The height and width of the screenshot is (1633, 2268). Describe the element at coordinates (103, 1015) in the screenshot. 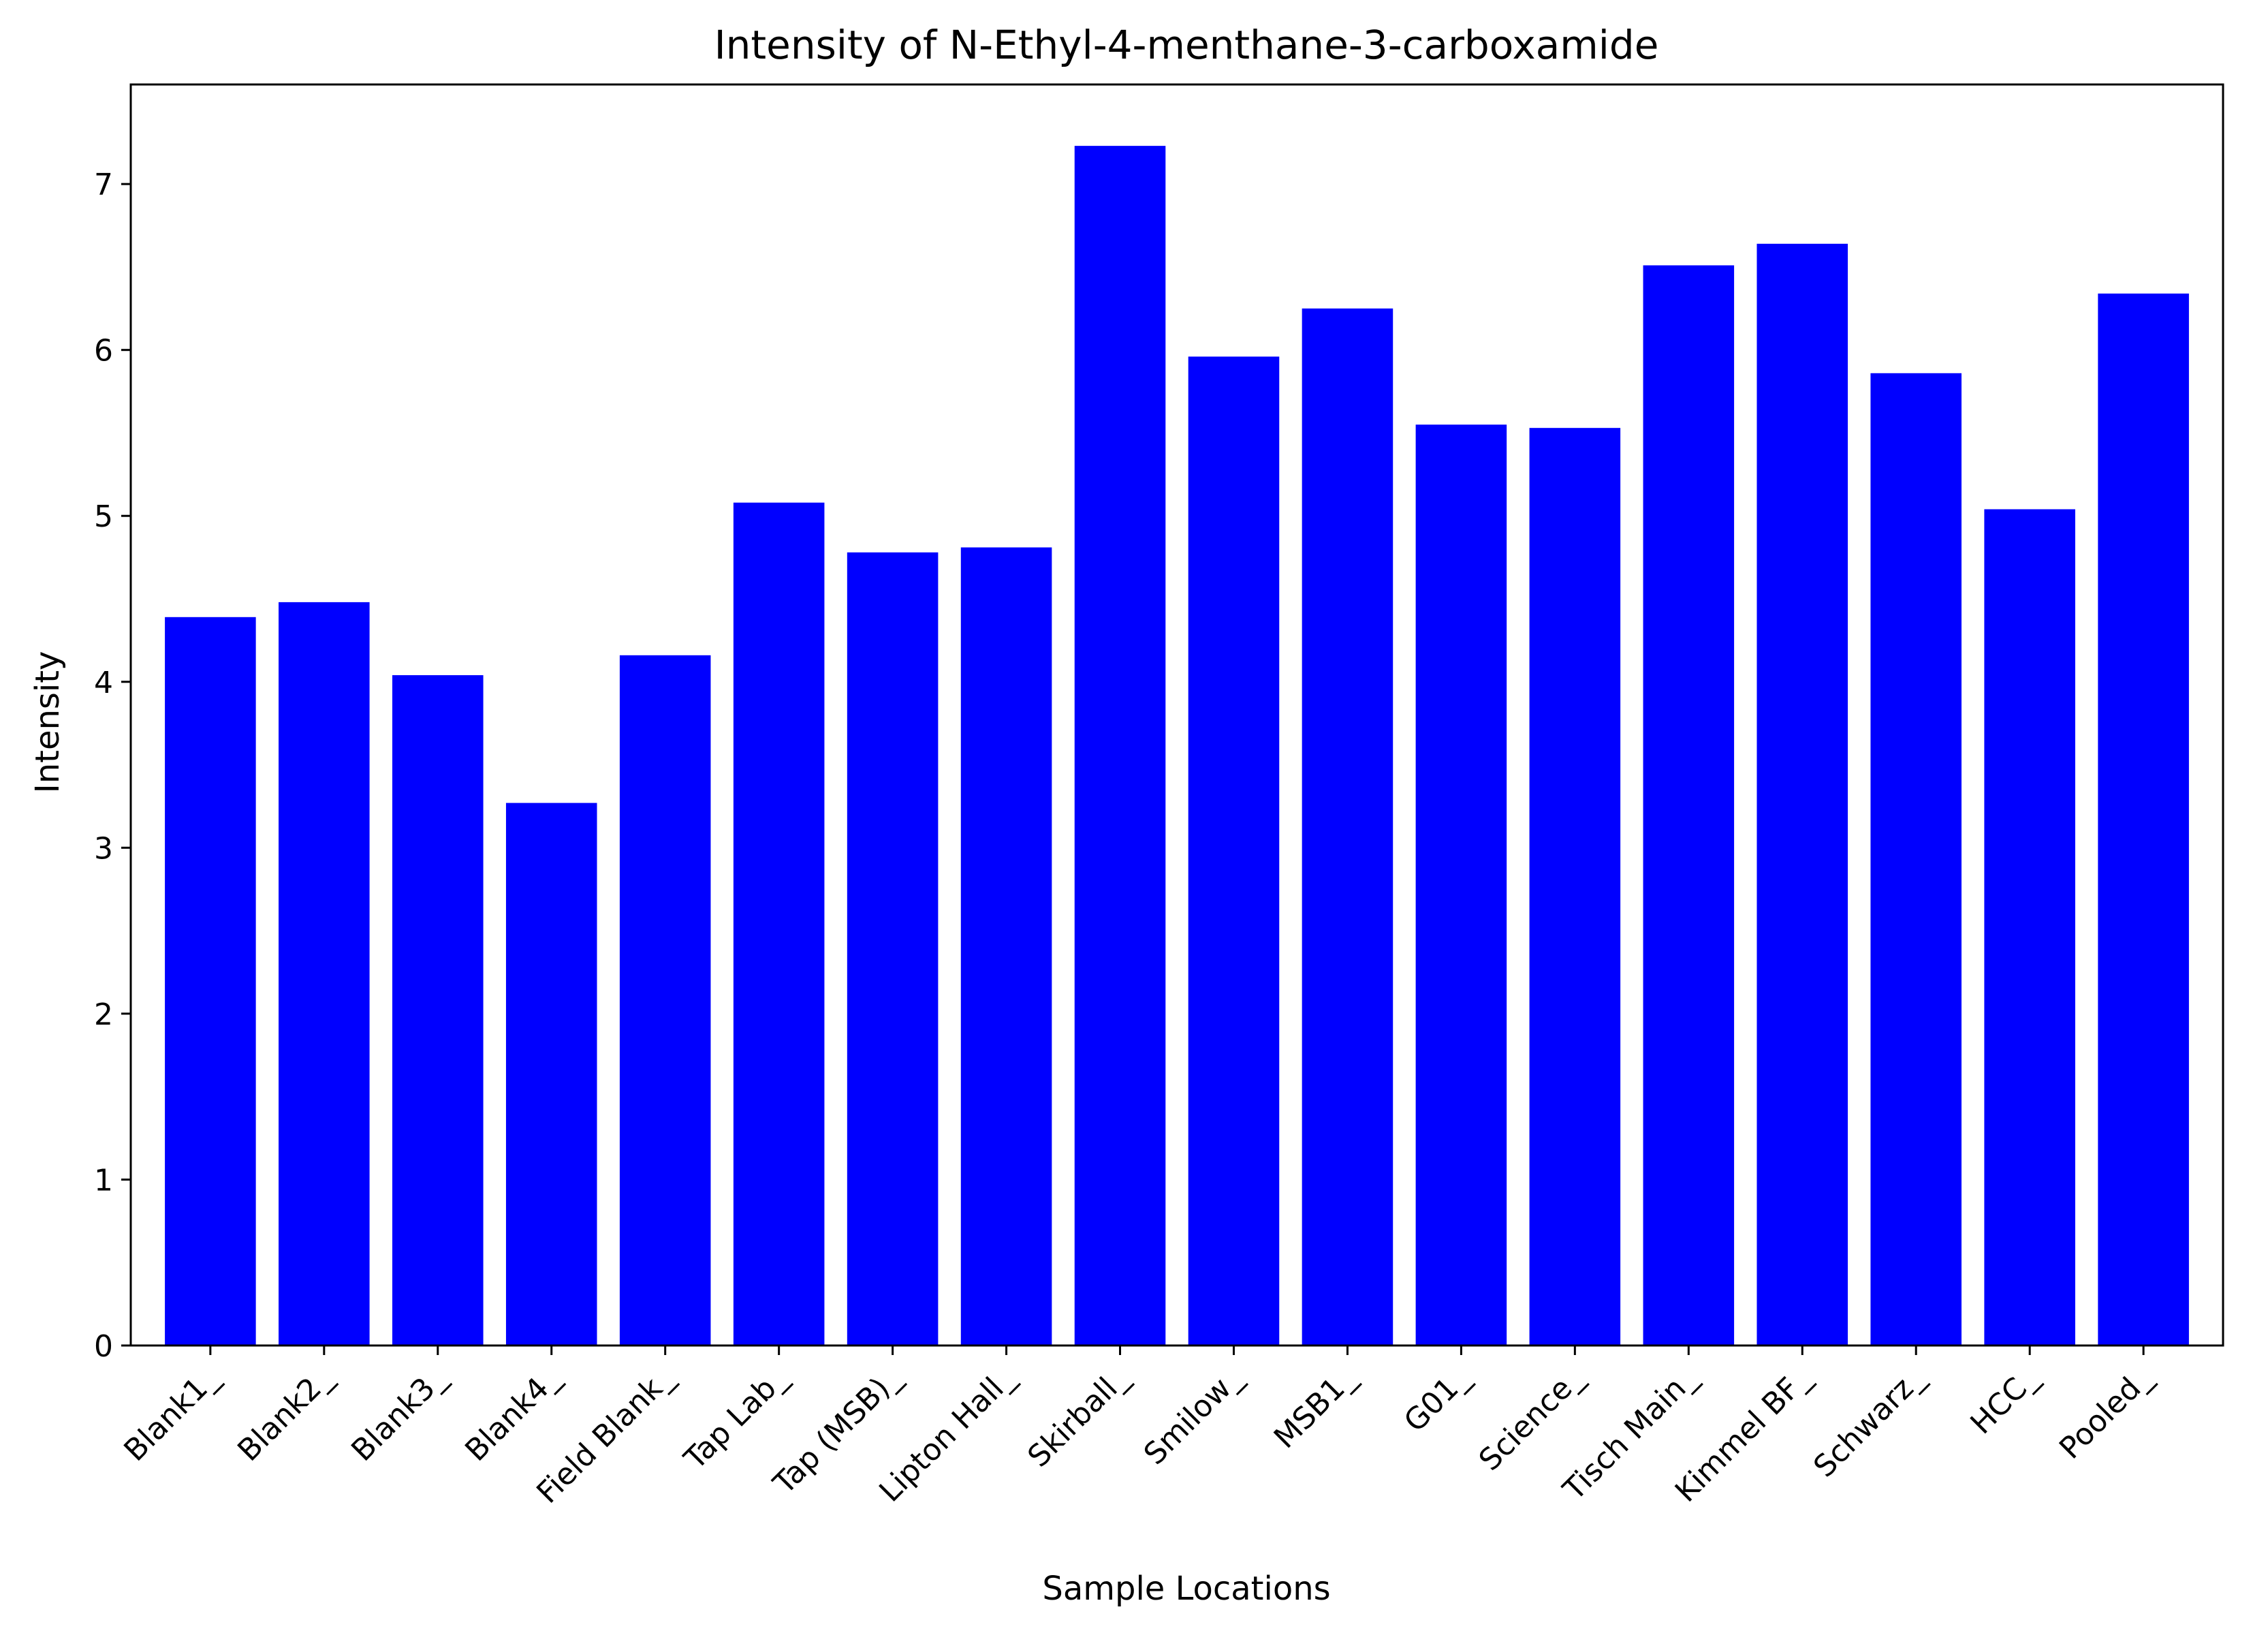

I see `y-tick-label: 2` at that location.